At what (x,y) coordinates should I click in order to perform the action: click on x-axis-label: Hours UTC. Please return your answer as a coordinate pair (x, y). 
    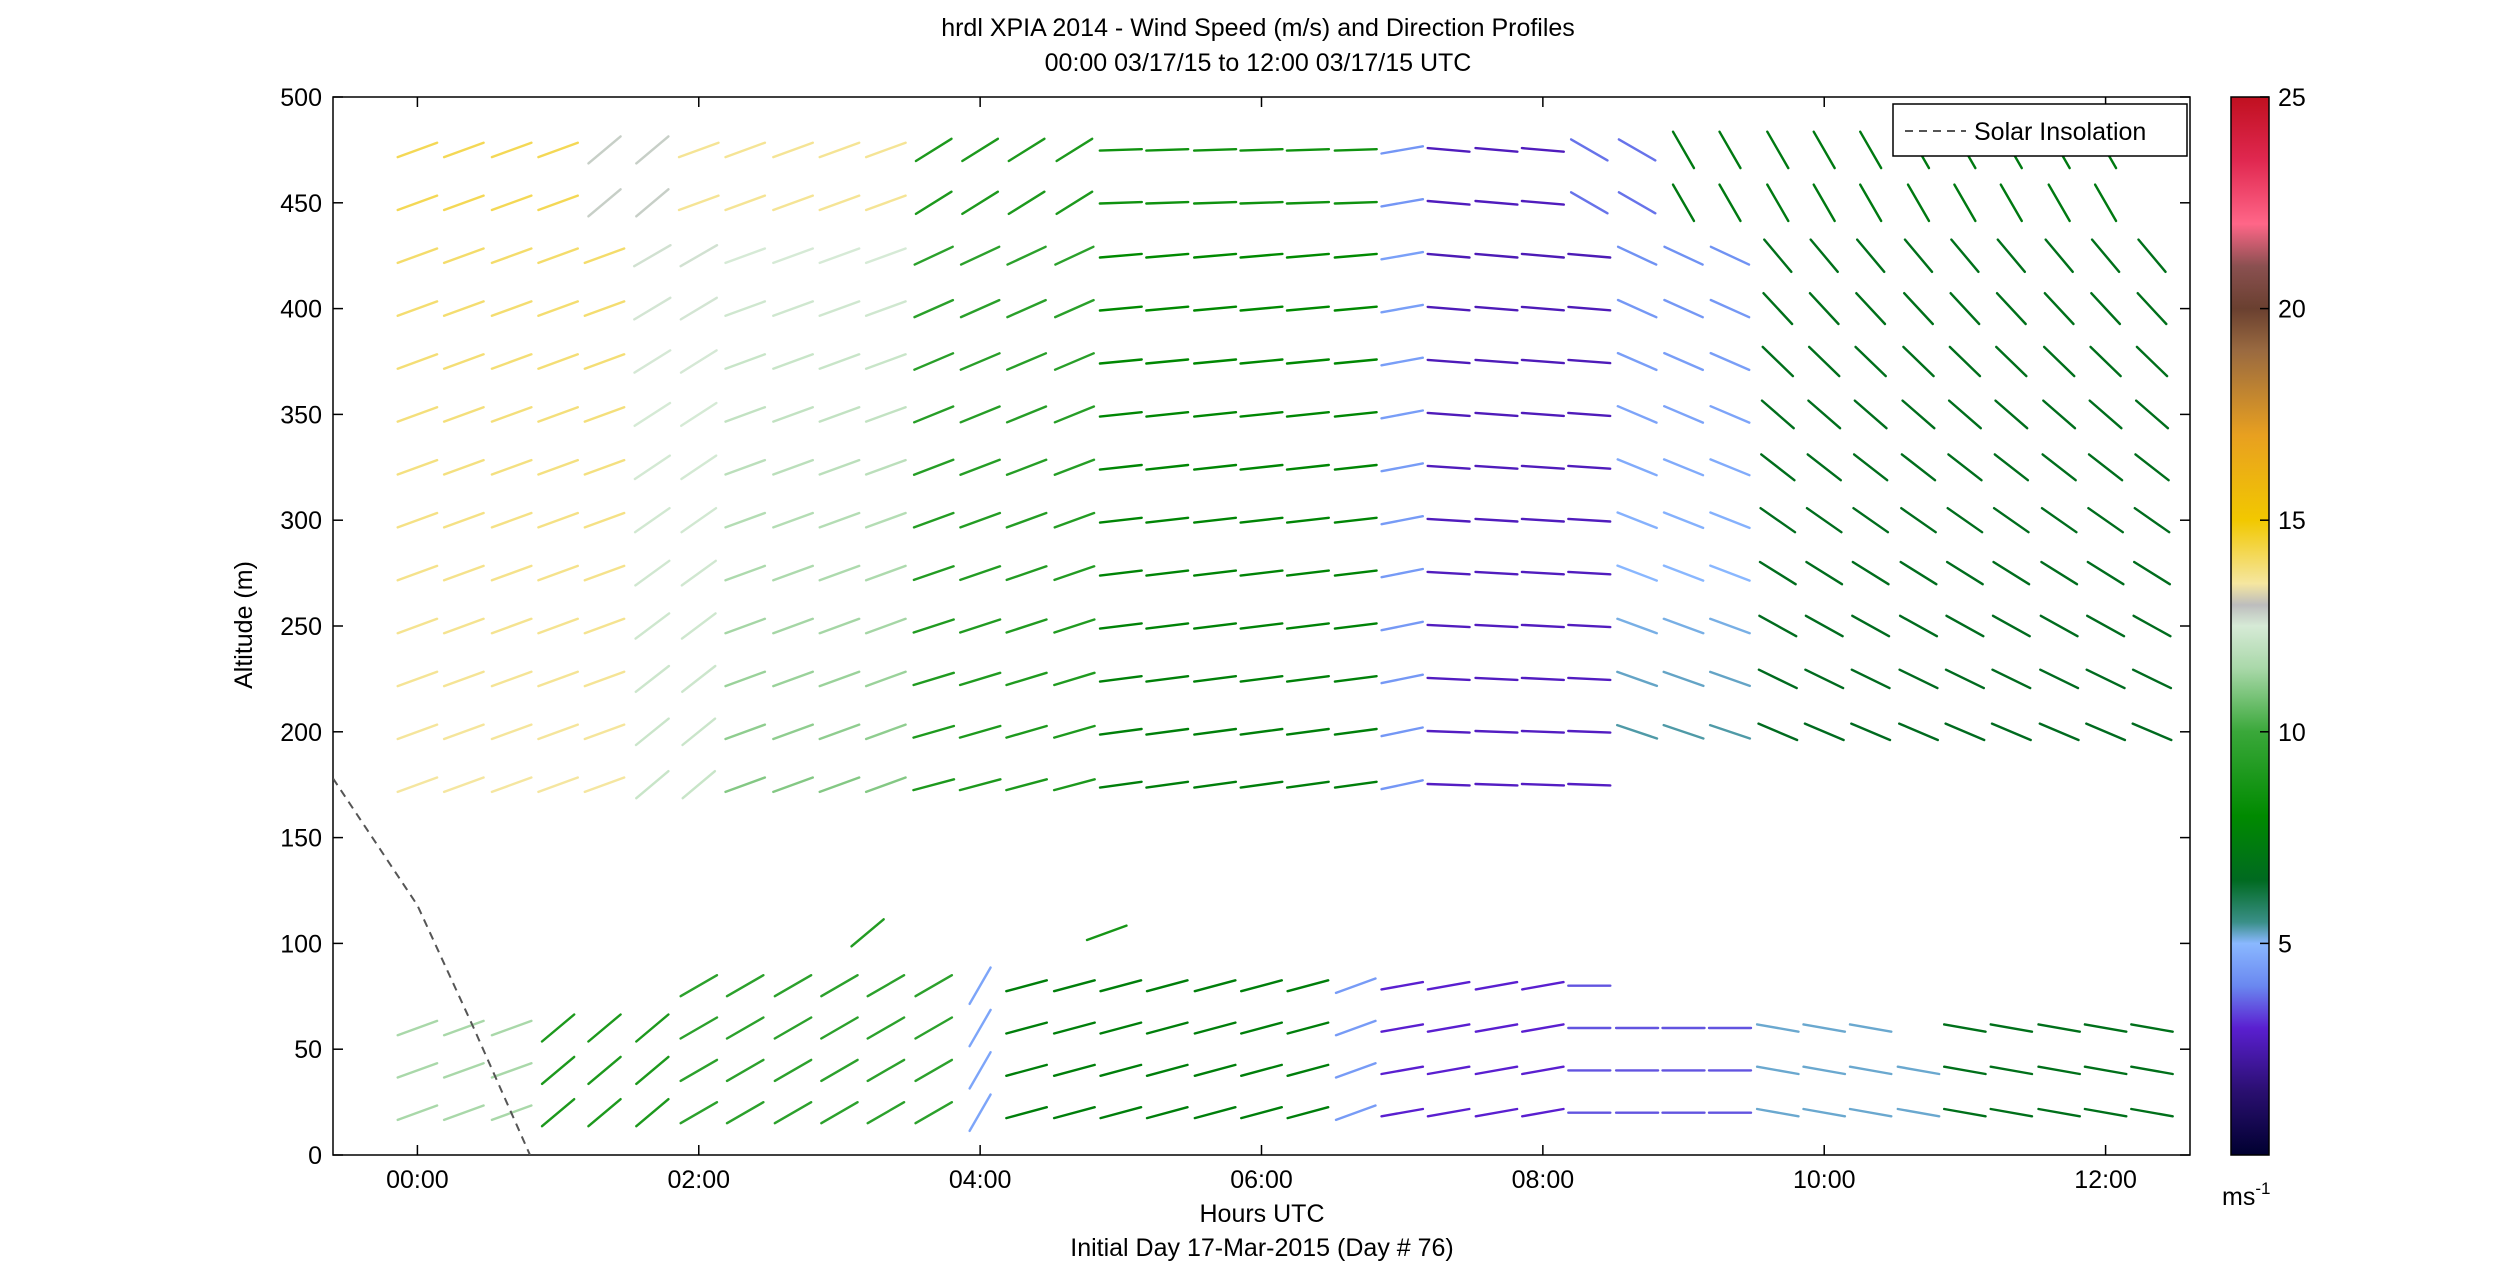
    Looking at the image, I should click on (1261, 1214).